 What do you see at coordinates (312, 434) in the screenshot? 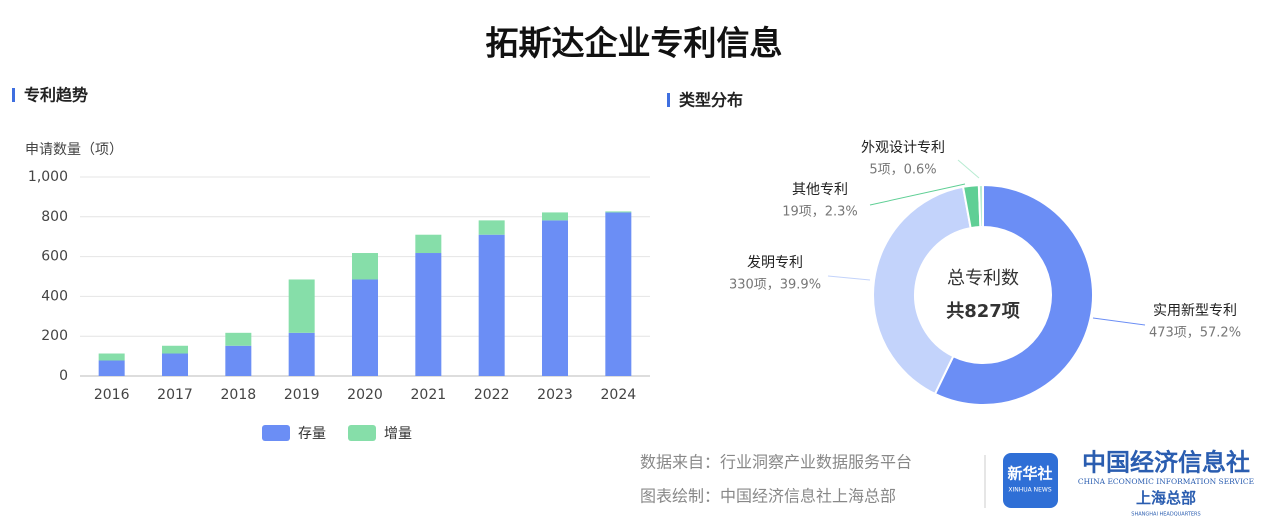
I see `legend-label: 存量` at bounding box center [312, 434].